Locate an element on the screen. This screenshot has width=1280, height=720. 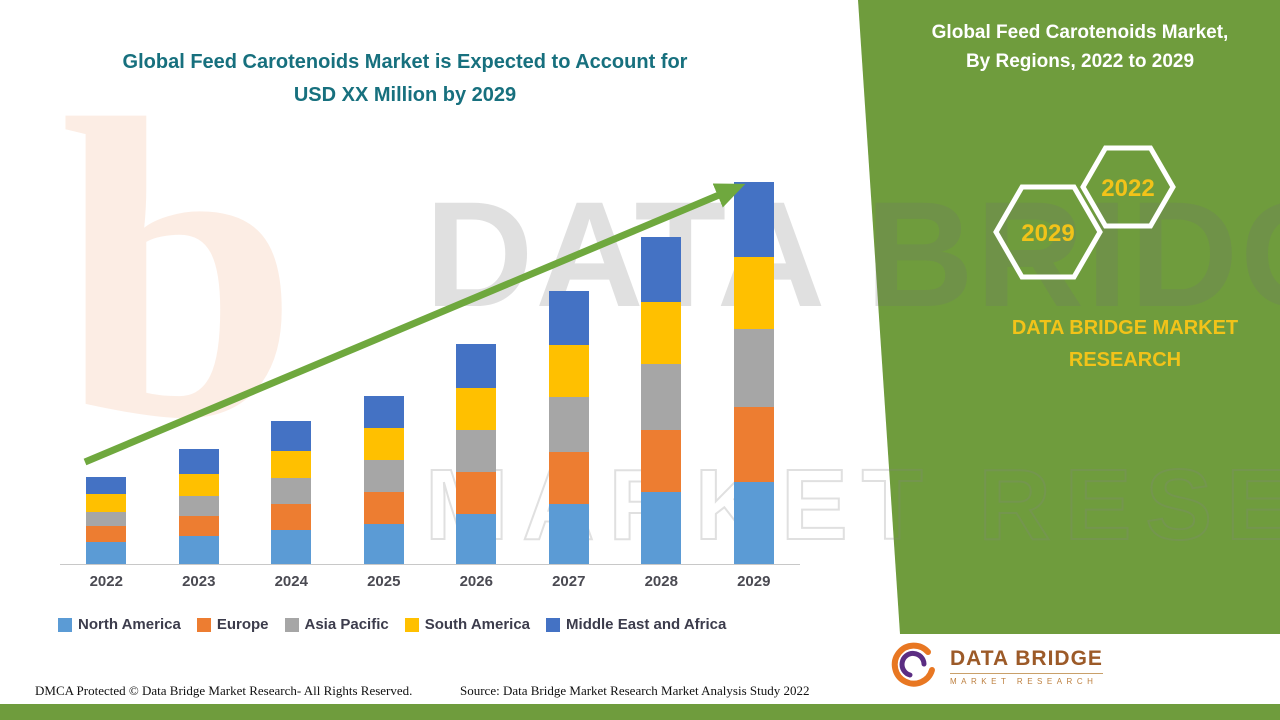
stacked-bar-2024 is located at coordinates (291, 492).